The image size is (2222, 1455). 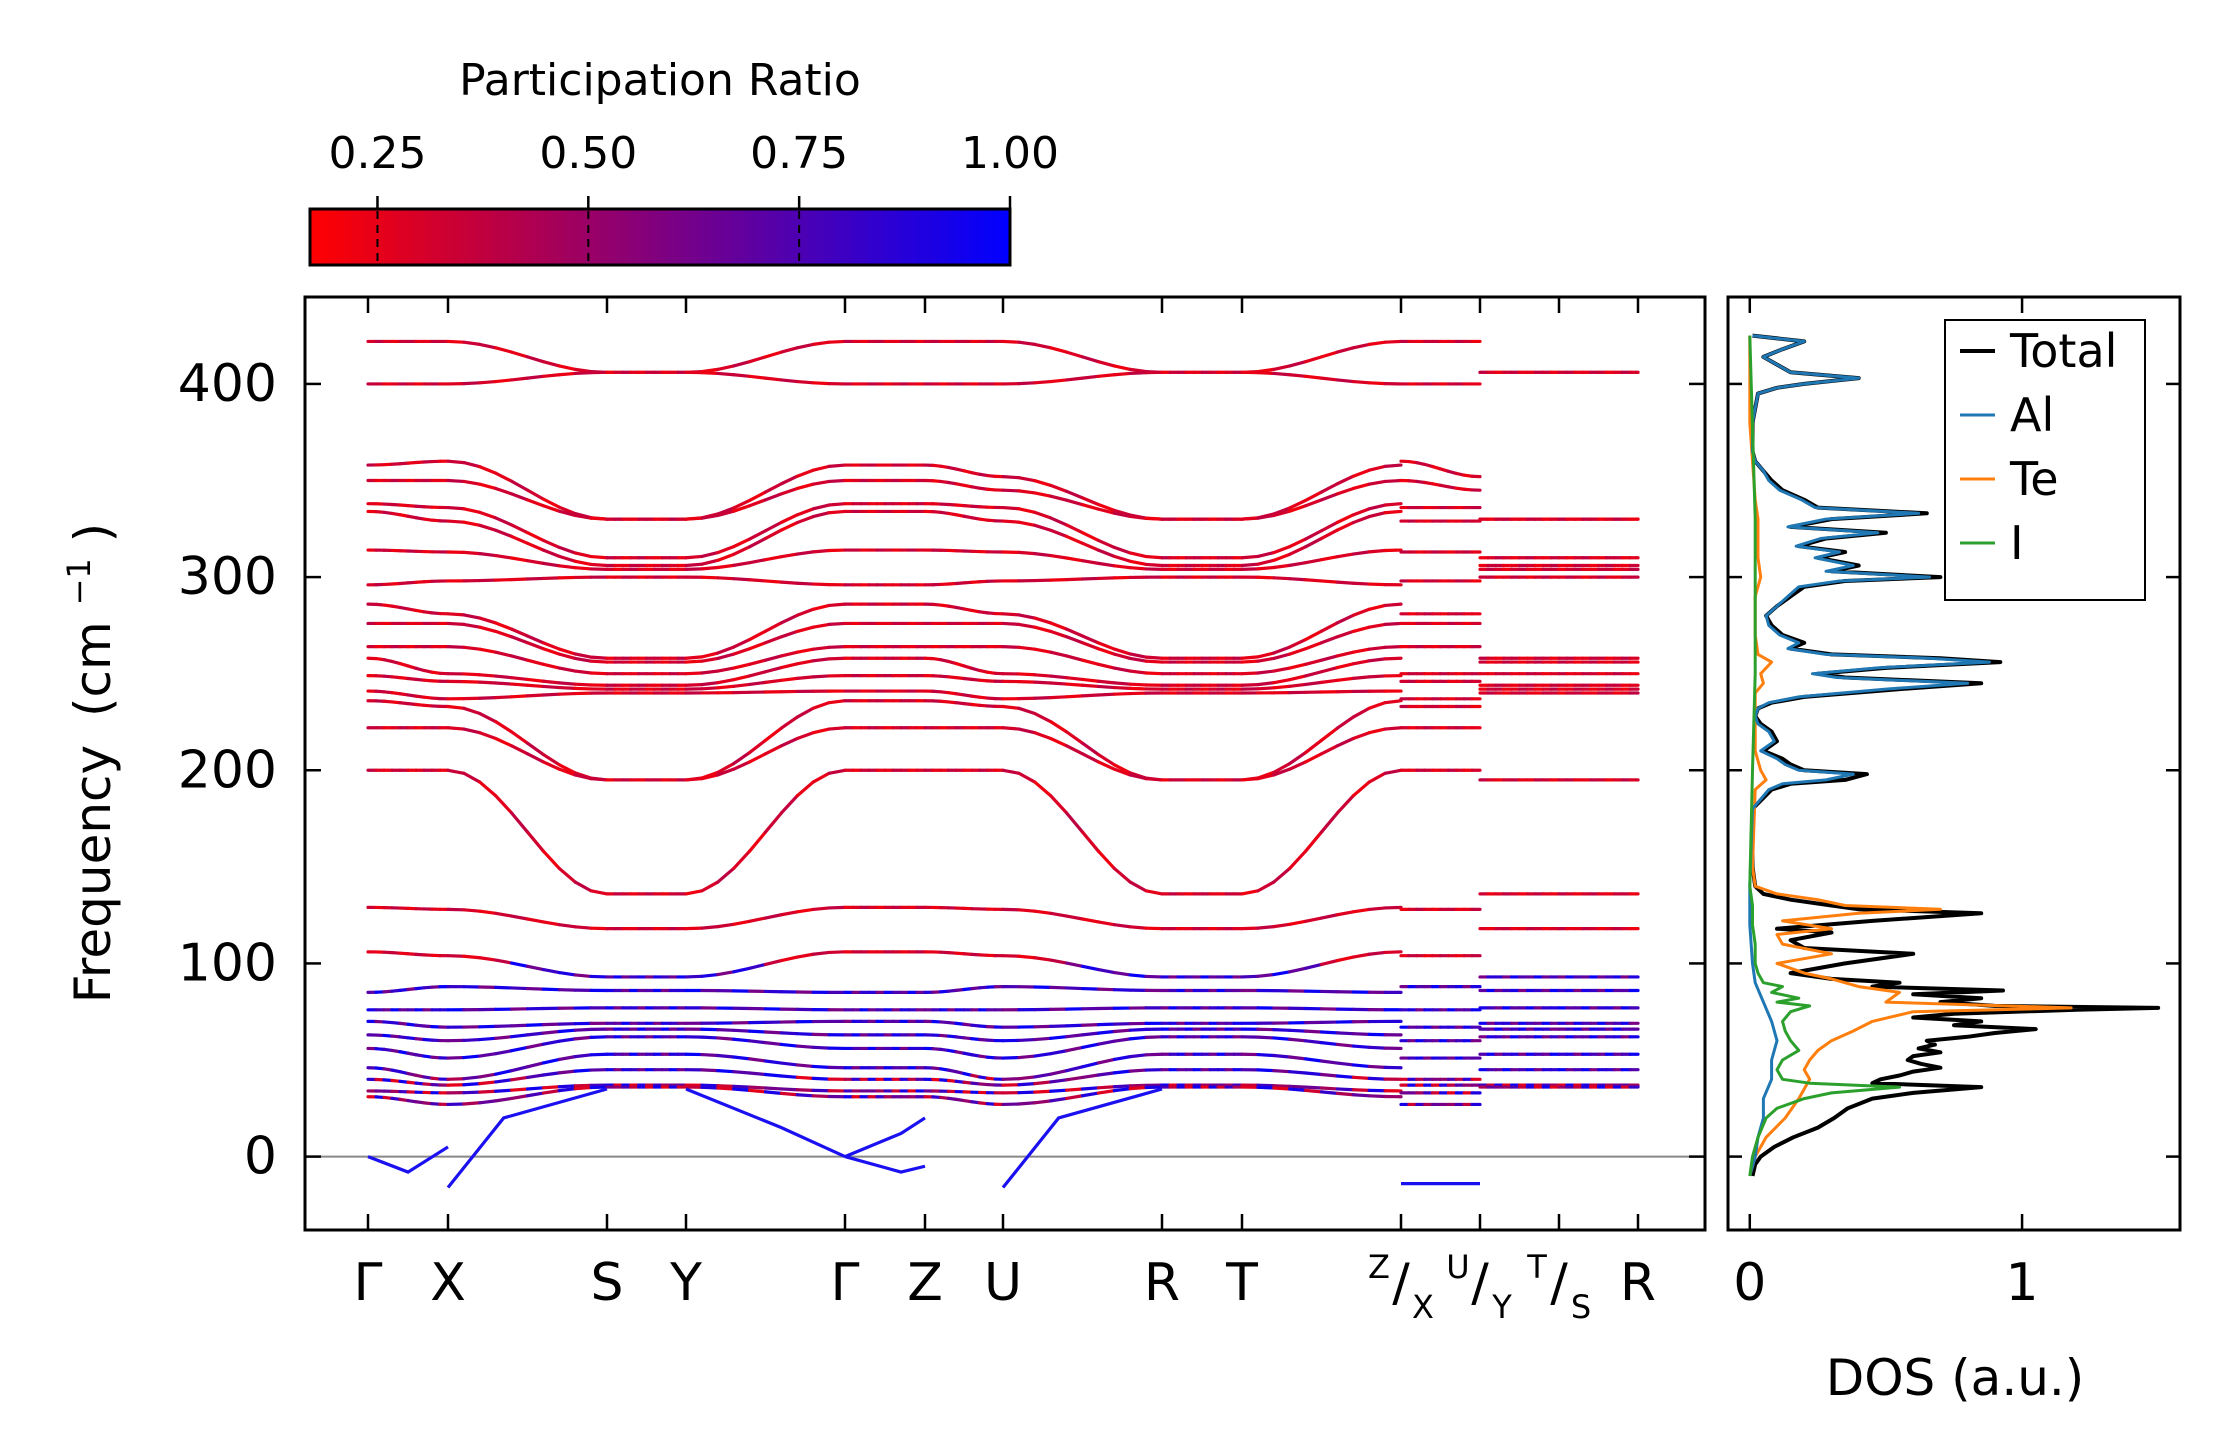 What do you see at coordinates (1423, 1307) in the screenshot?
I see `x-tick-label-sub: X` at bounding box center [1423, 1307].